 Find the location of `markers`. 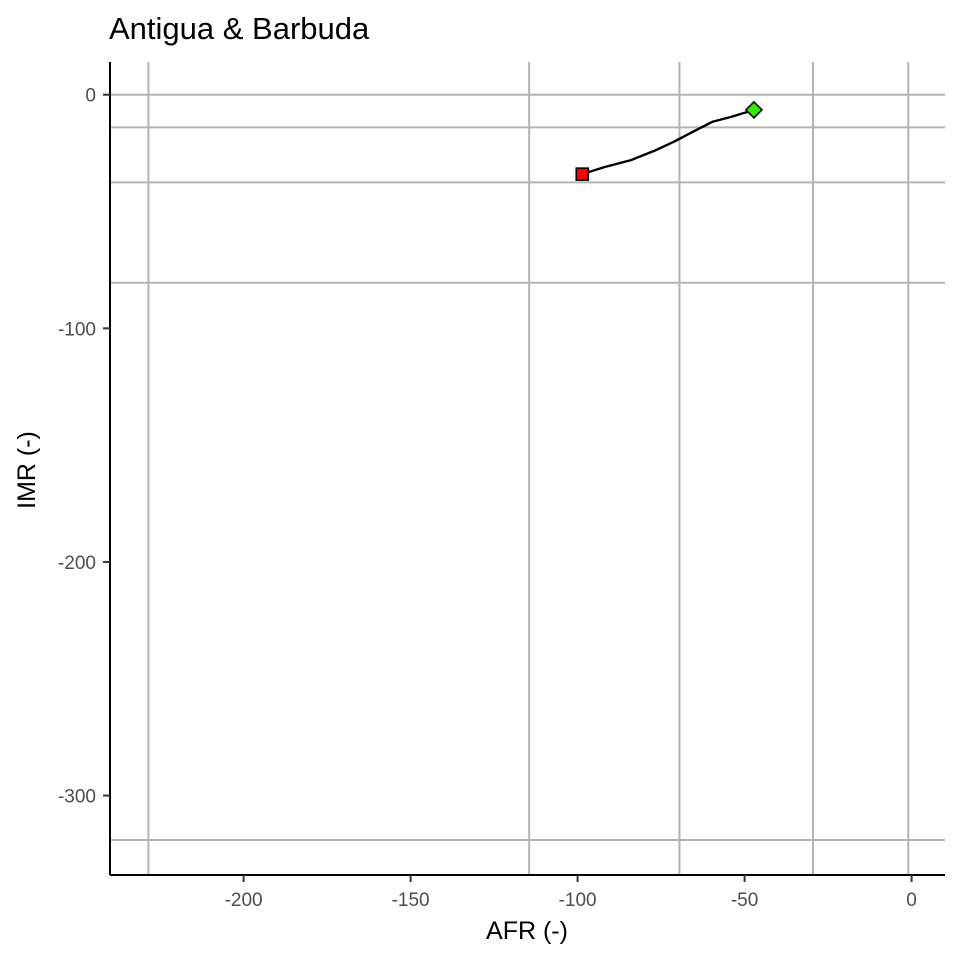

markers is located at coordinates (669, 140).